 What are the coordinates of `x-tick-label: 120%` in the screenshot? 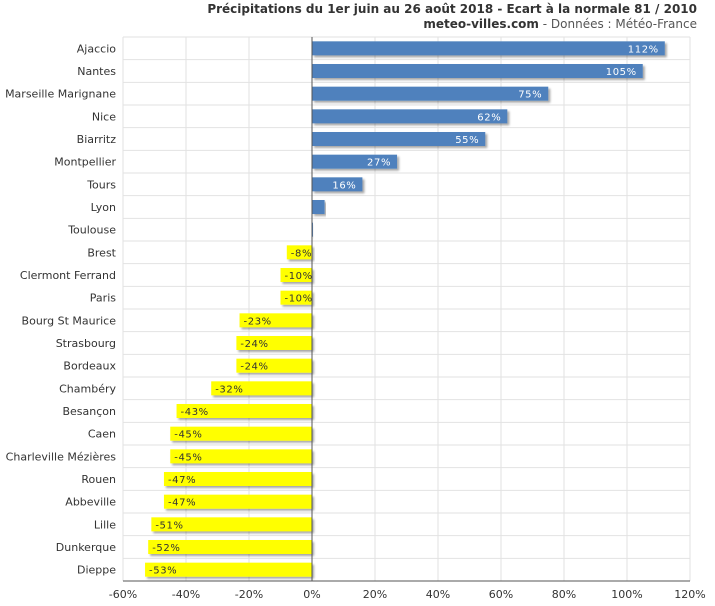 It's located at (689, 594).